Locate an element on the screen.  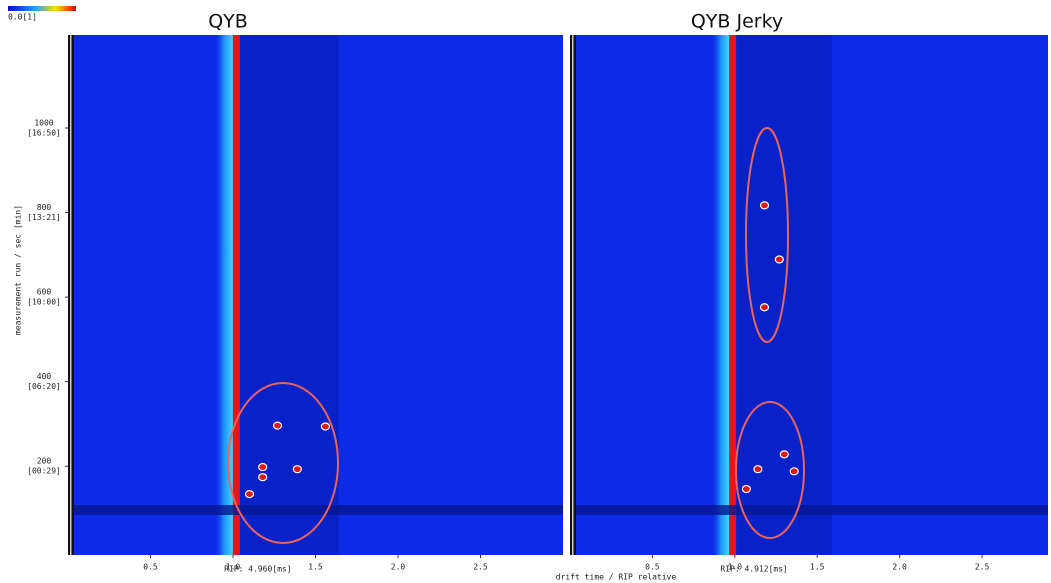
rip-label: RIP: 4.912[ms] is located at coordinates (753, 569).